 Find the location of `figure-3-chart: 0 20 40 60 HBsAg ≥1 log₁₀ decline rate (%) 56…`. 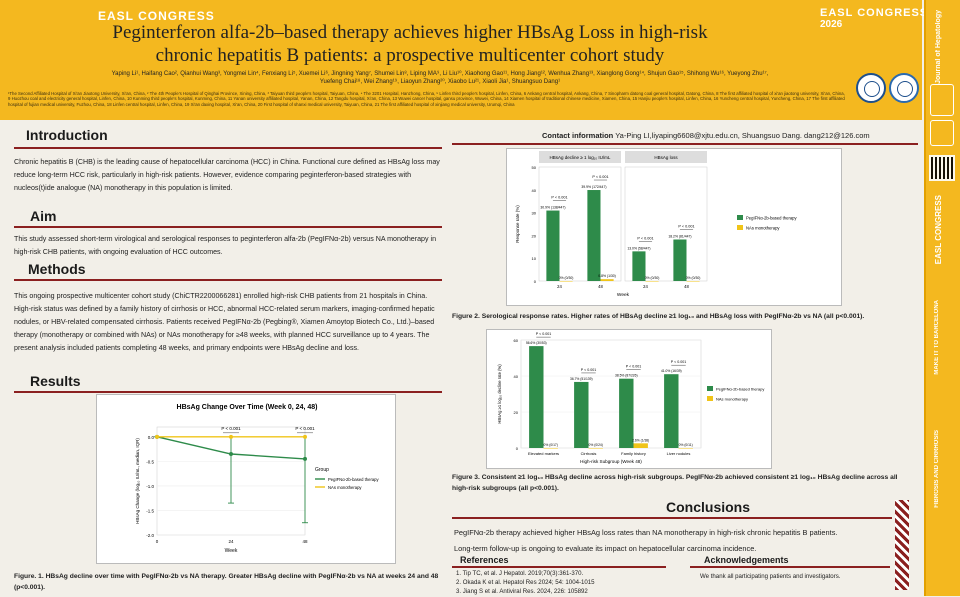

figure-3-chart: 0 20 40 60 HBsAg ≥1 log₁₀ decline rate (%) 56… is located at coordinates (630, 398).